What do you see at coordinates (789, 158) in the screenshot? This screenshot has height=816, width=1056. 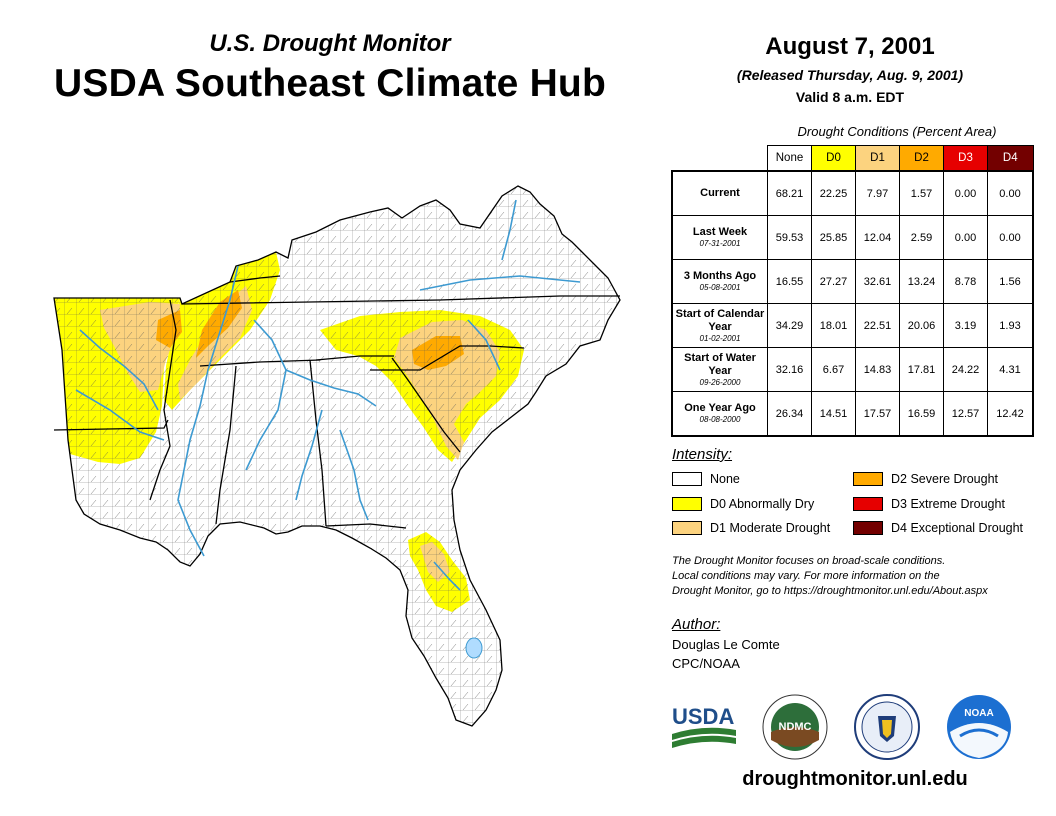 I see `col-none: None` at bounding box center [789, 158].